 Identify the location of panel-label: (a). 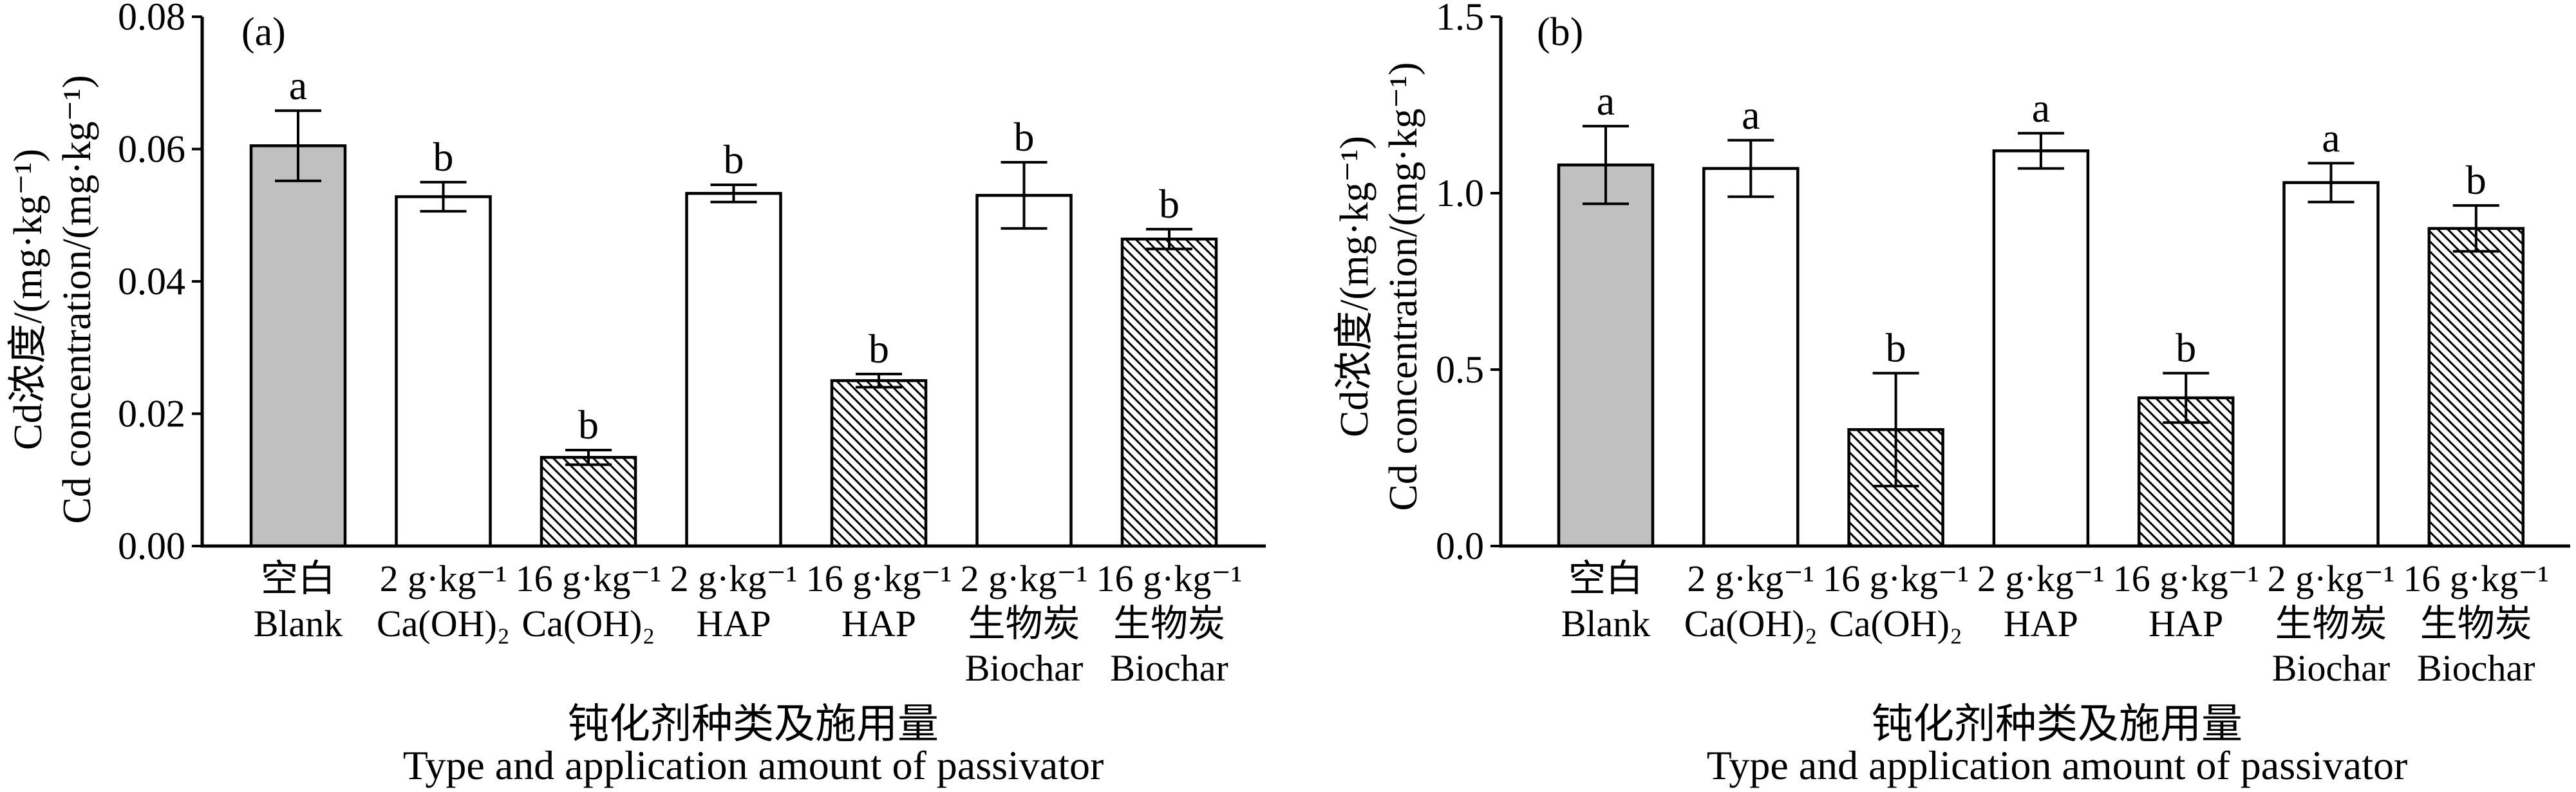
(263, 32).